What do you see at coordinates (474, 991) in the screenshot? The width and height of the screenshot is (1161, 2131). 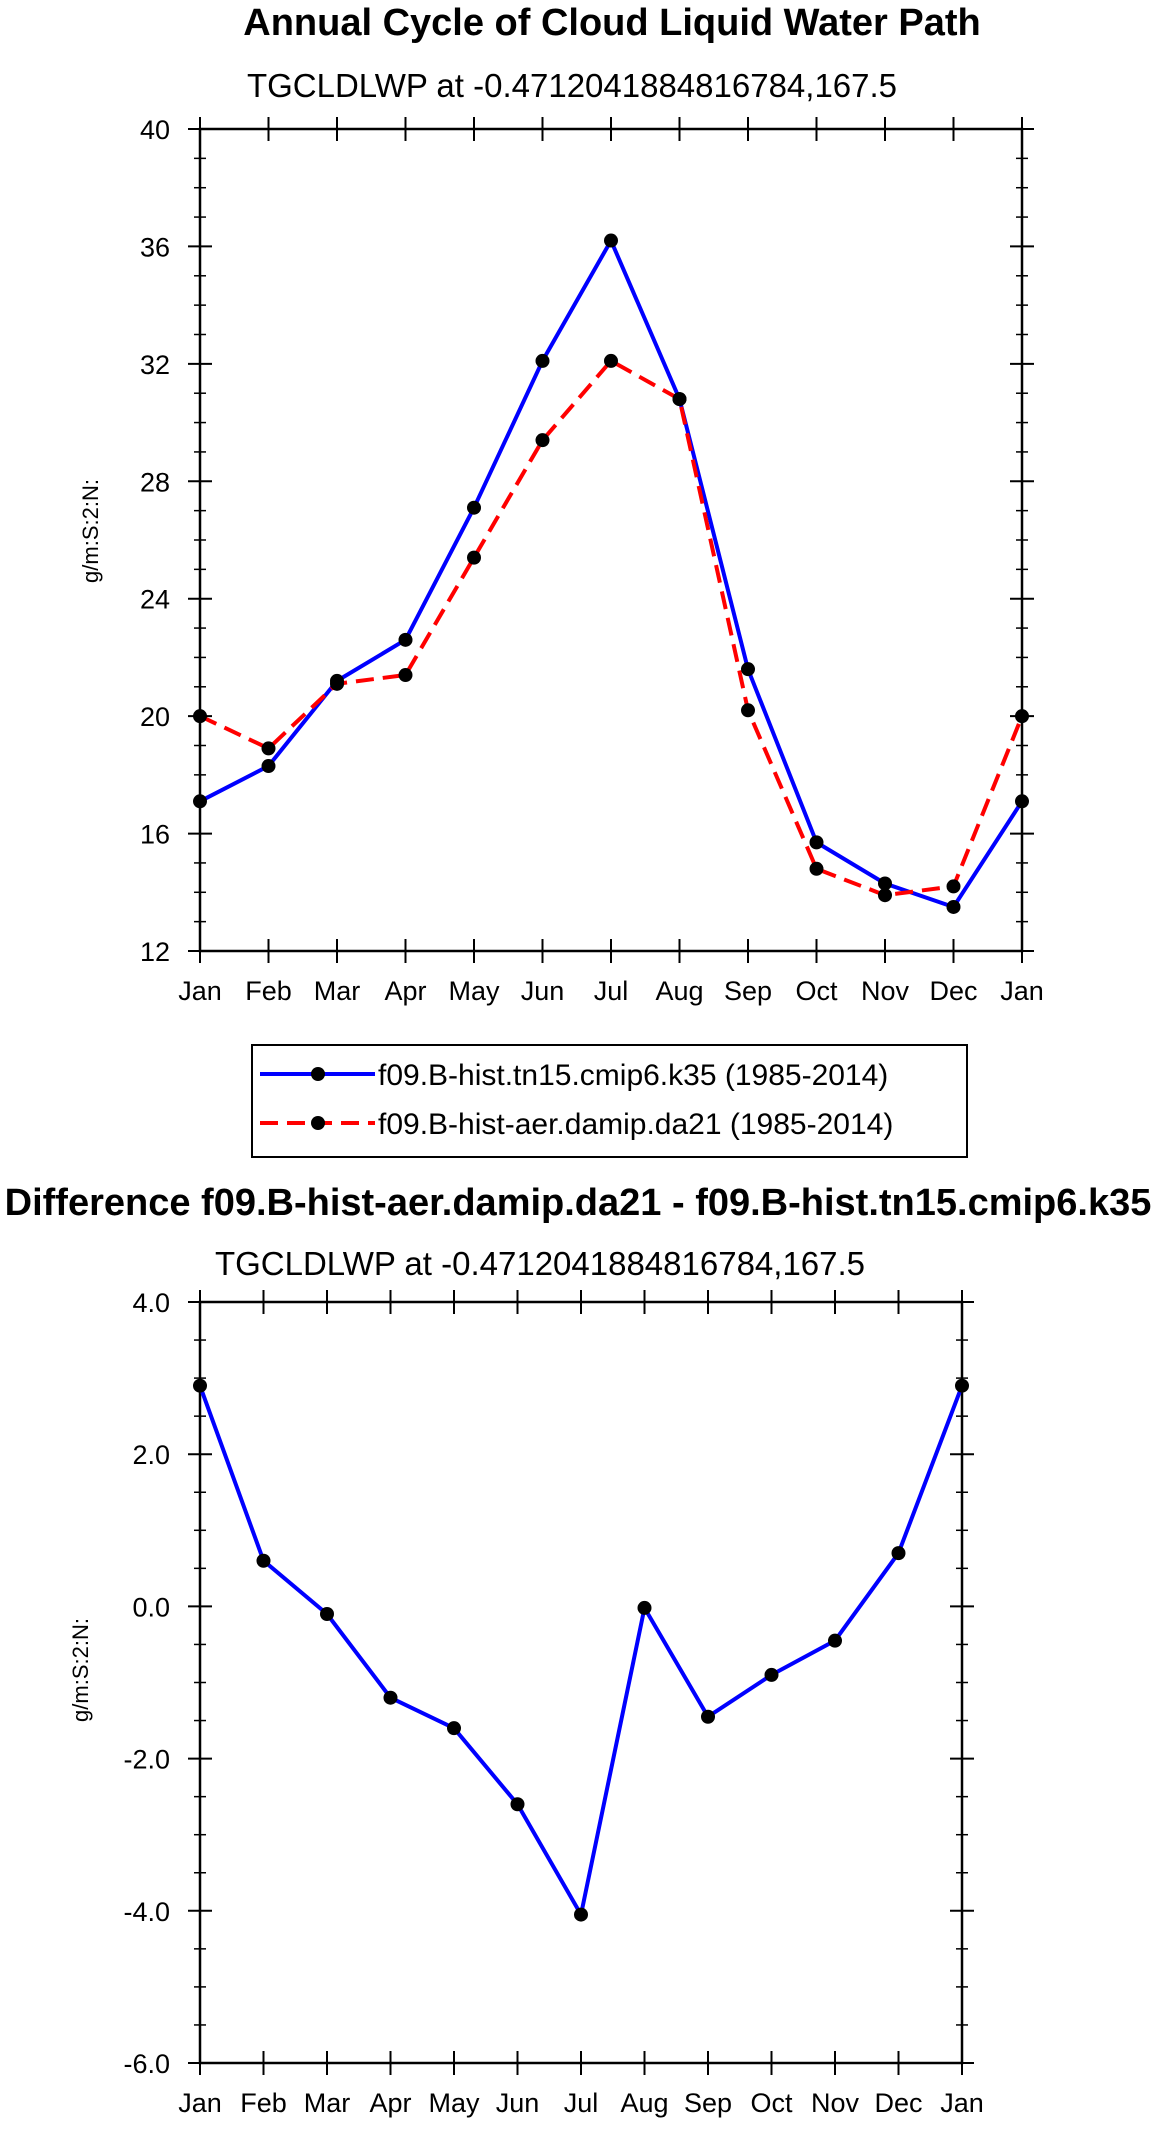 I see `top-chart-xtick-label: May` at bounding box center [474, 991].